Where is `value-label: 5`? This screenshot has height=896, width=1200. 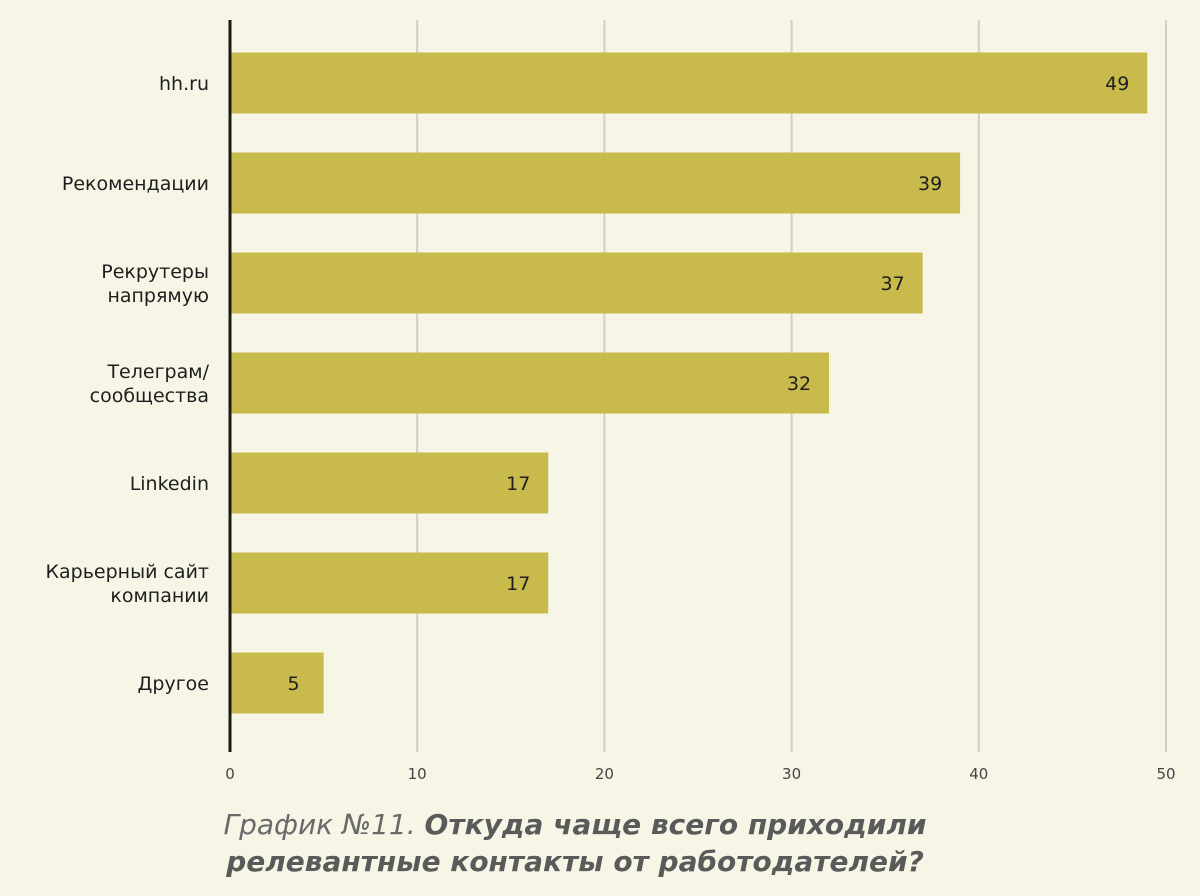
value-label: 5 is located at coordinates (294, 684).